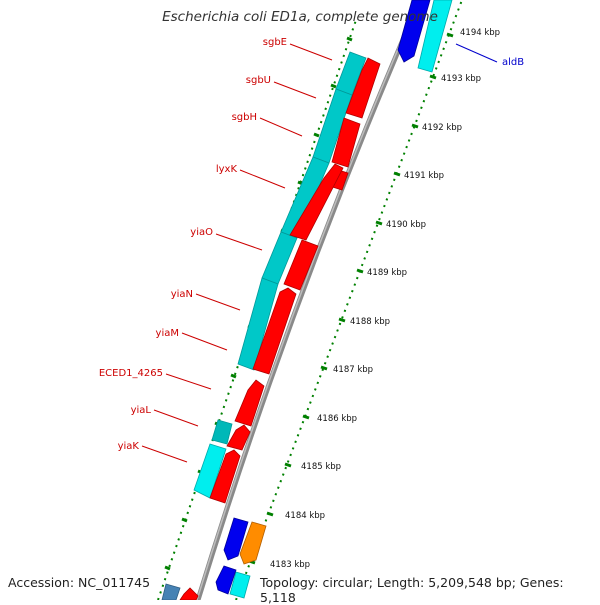  I want to click on accession-text: Accession: NC_011745, so click(79, 582).